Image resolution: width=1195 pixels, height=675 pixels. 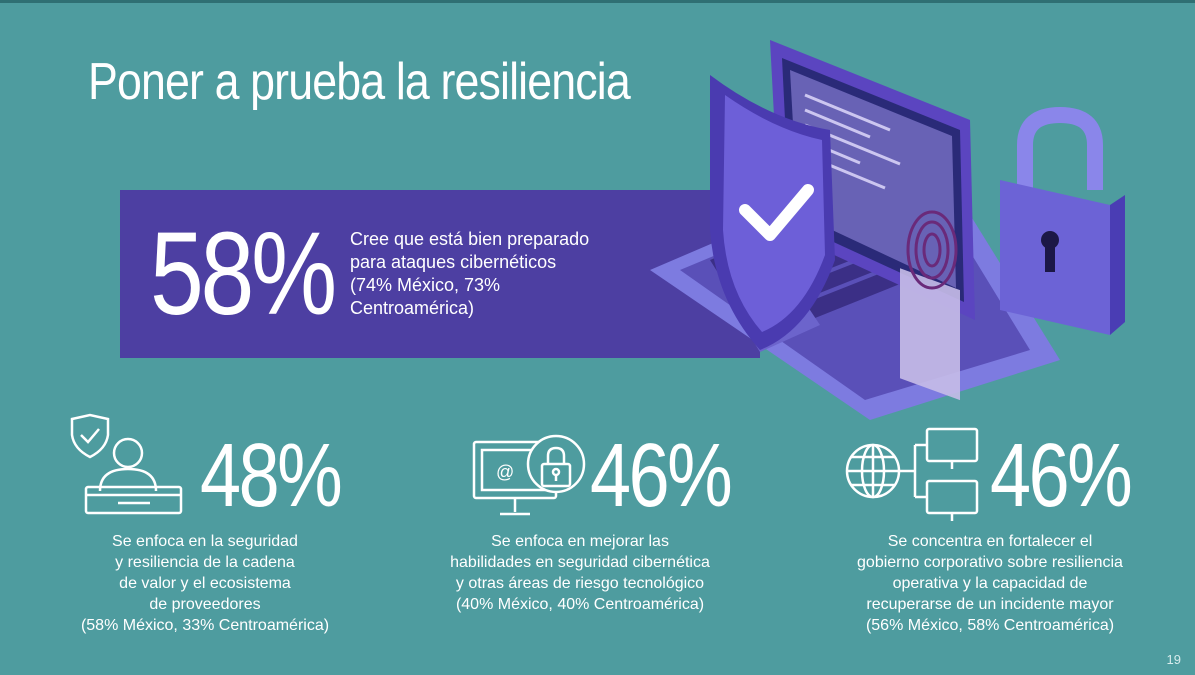 I want to click on page-number: 19, so click(x=1173, y=659).